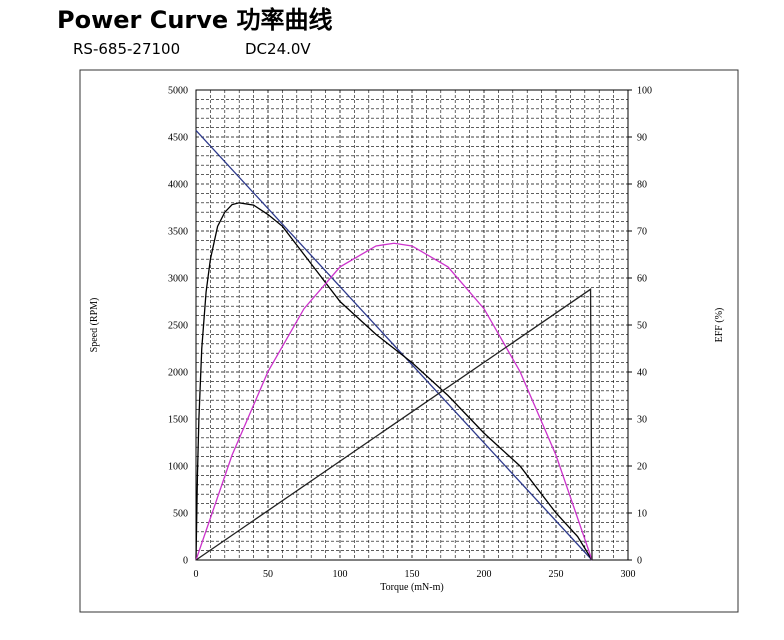 The width and height of the screenshot is (784, 640). Describe the element at coordinates (185, 561) in the screenshot. I see `y-tick-label: 0` at that location.